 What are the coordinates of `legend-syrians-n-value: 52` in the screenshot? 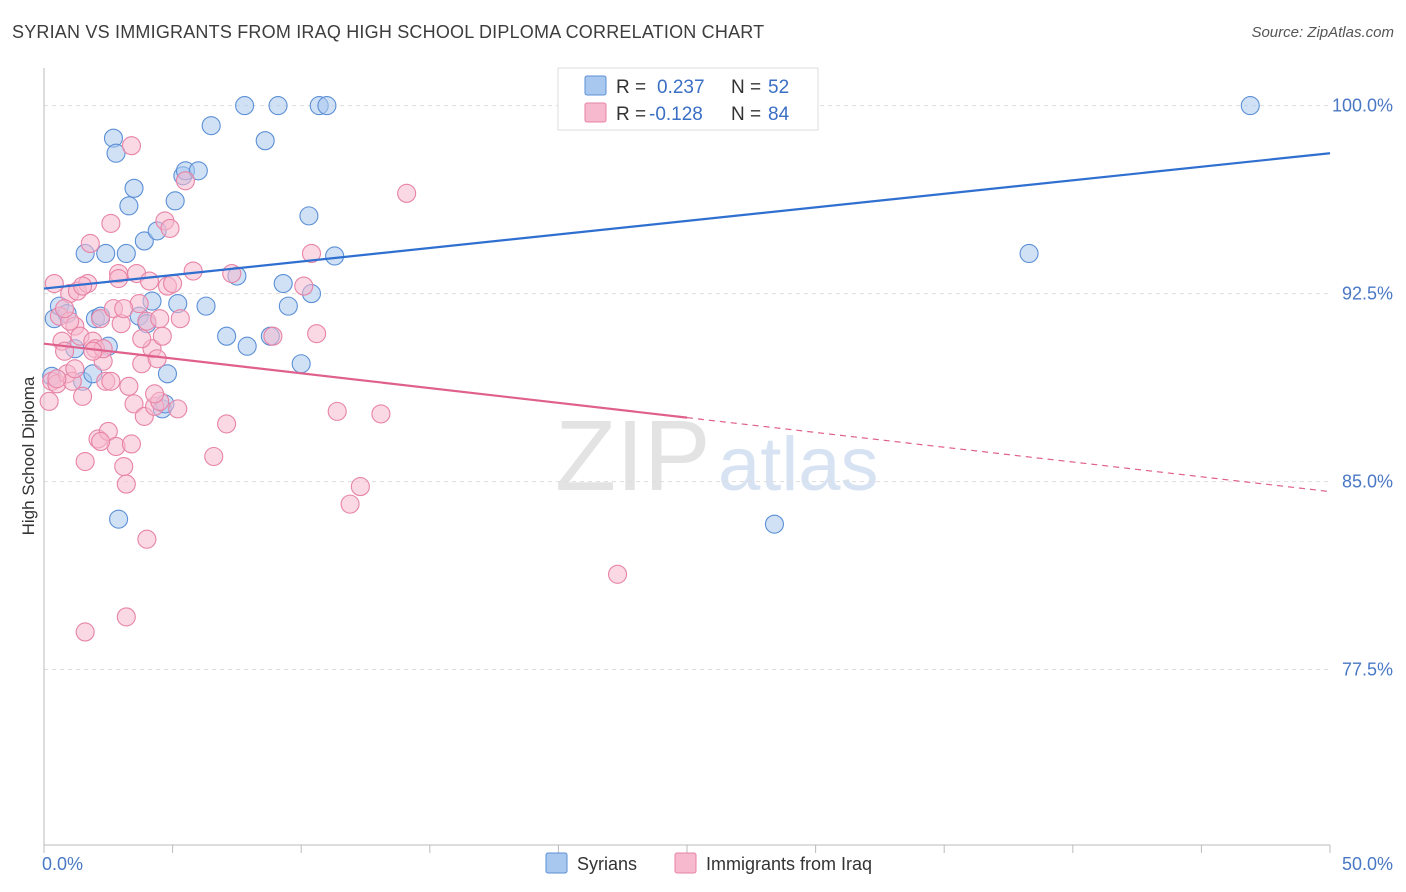 It's located at (778, 87).